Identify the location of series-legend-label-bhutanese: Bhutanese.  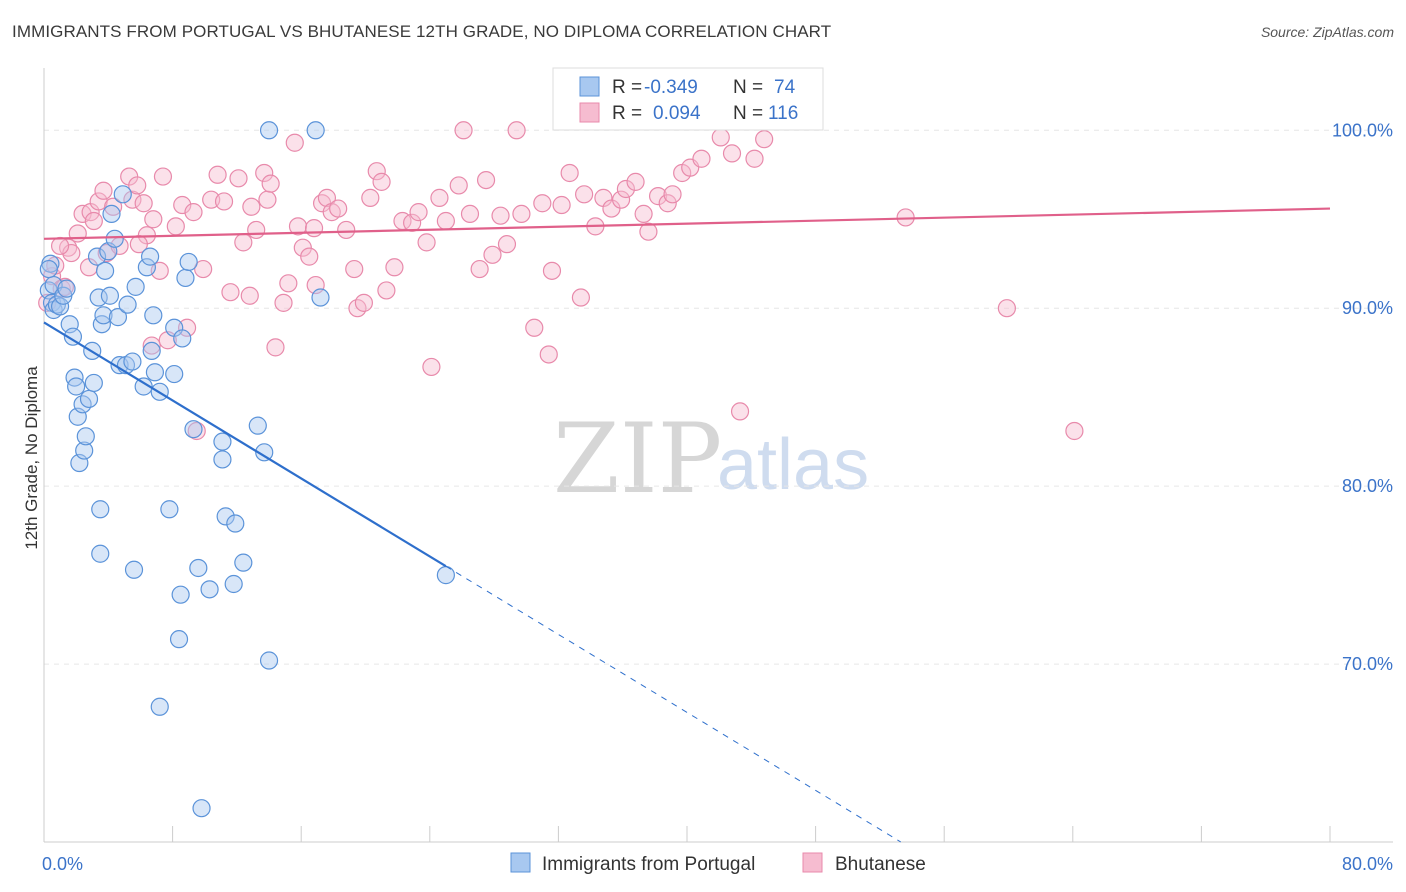
(880, 864).